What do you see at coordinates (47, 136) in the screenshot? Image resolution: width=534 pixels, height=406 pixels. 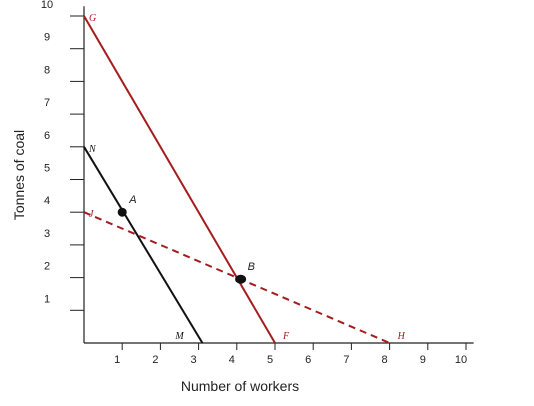 I see `y-tick-label: 6` at bounding box center [47, 136].